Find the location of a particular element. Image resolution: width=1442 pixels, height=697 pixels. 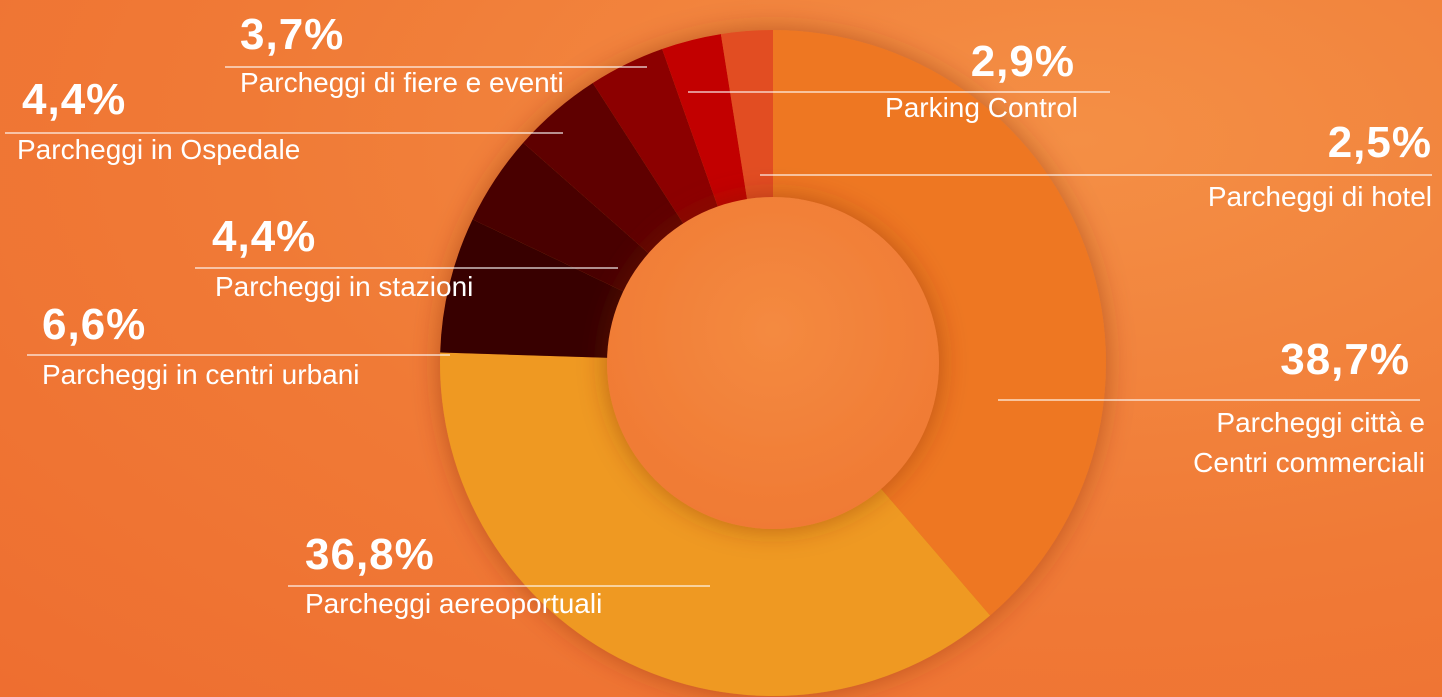

value-label: 3,7% is located at coordinates (292, 34).